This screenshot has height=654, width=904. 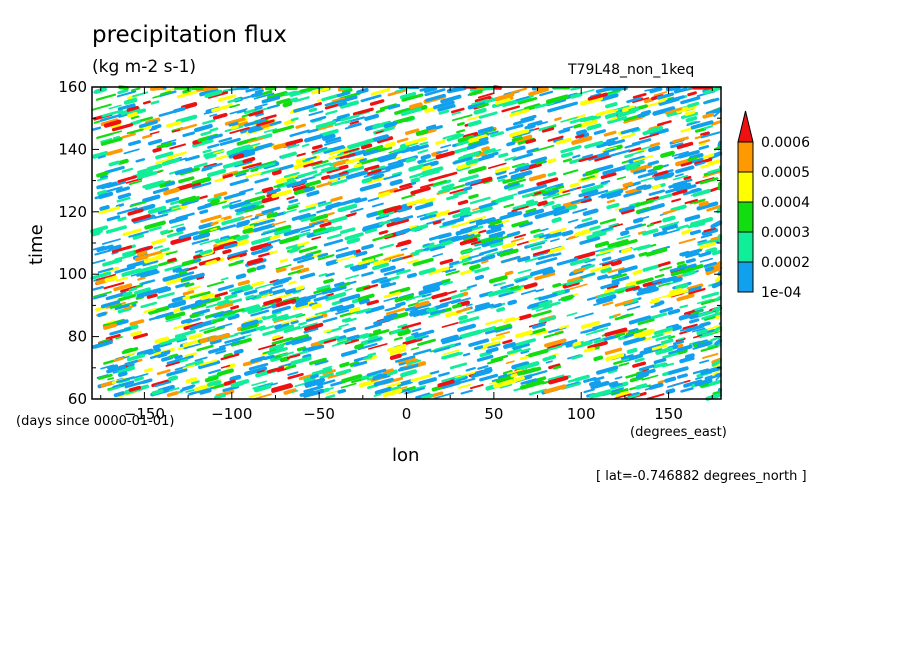 What do you see at coordinates (785, 233) in the screenshot?
I see `colorbar-label: 0.0003` at bounding box center [785, 233].